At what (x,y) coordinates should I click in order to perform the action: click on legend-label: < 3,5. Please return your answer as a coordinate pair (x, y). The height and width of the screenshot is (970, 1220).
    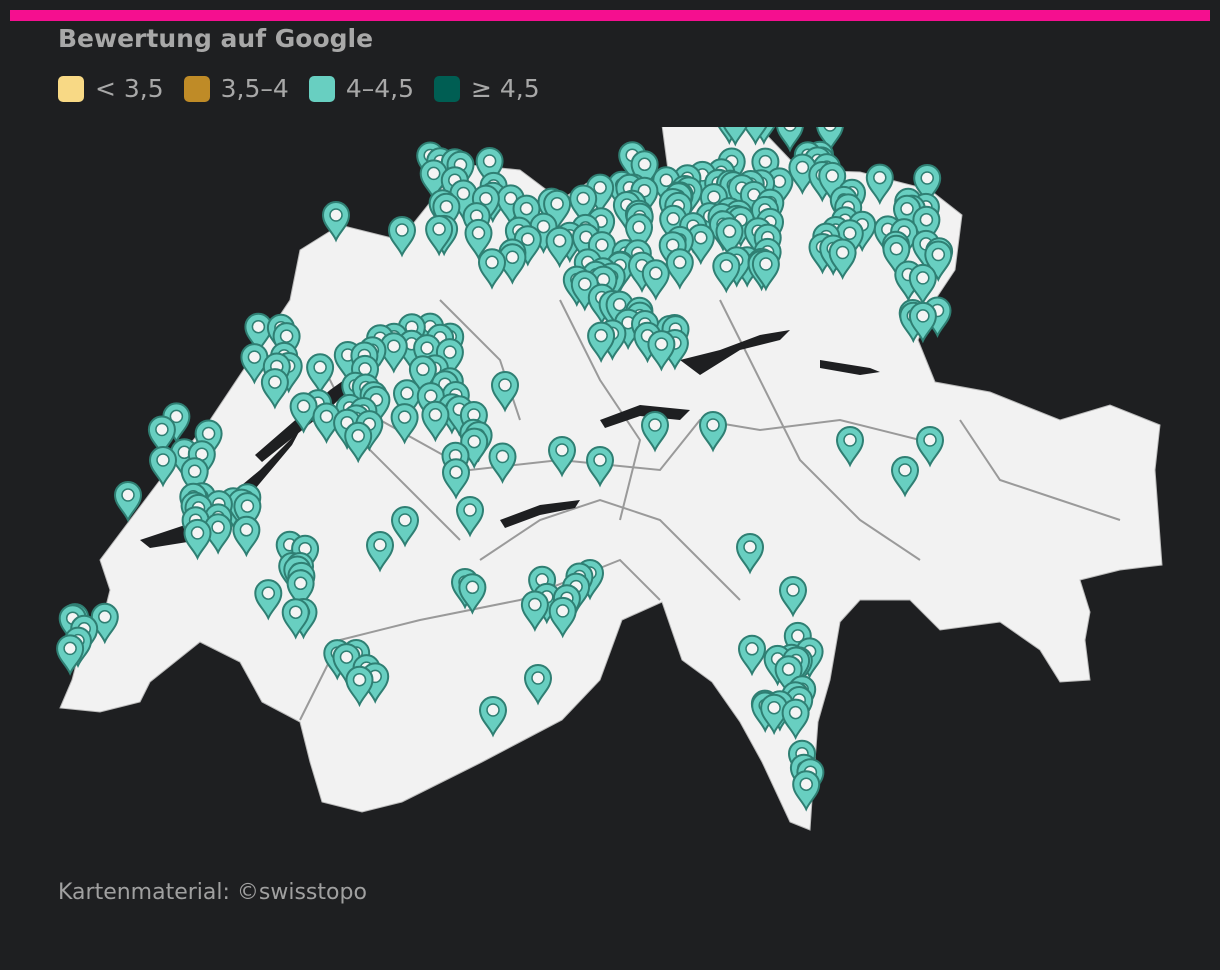
    Looking at the image, I should click on (129, 88).